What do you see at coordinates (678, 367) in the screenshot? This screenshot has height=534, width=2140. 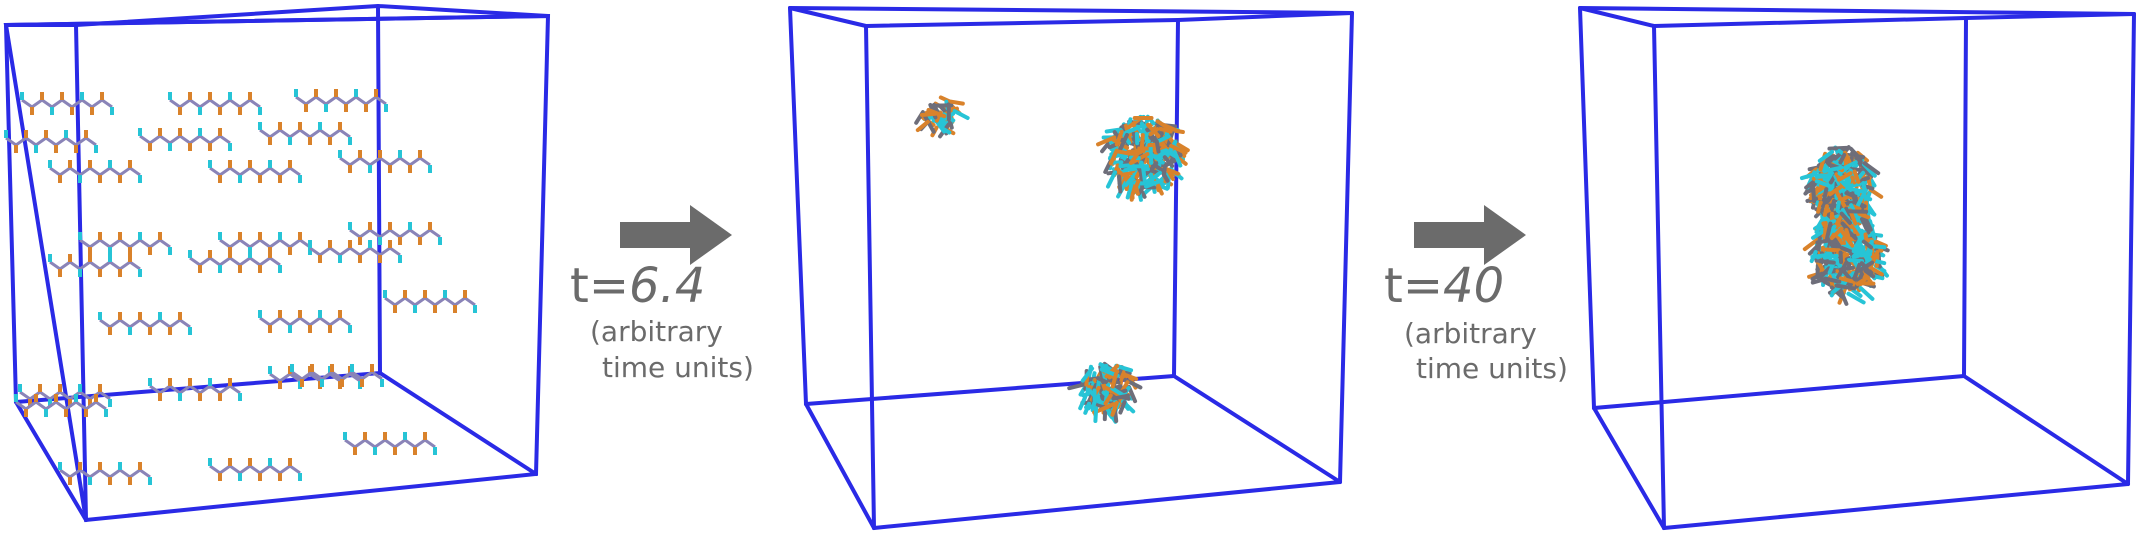 I see `units-label-1b: time units)` at bounding box center [678, 367].